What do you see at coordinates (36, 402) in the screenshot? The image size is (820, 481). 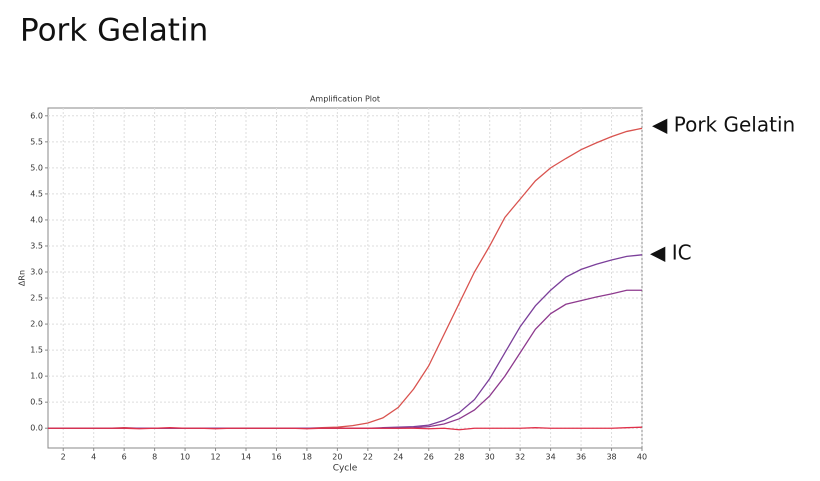 I see `y-tick-label: 0.5` at bounding box center [36, 402].